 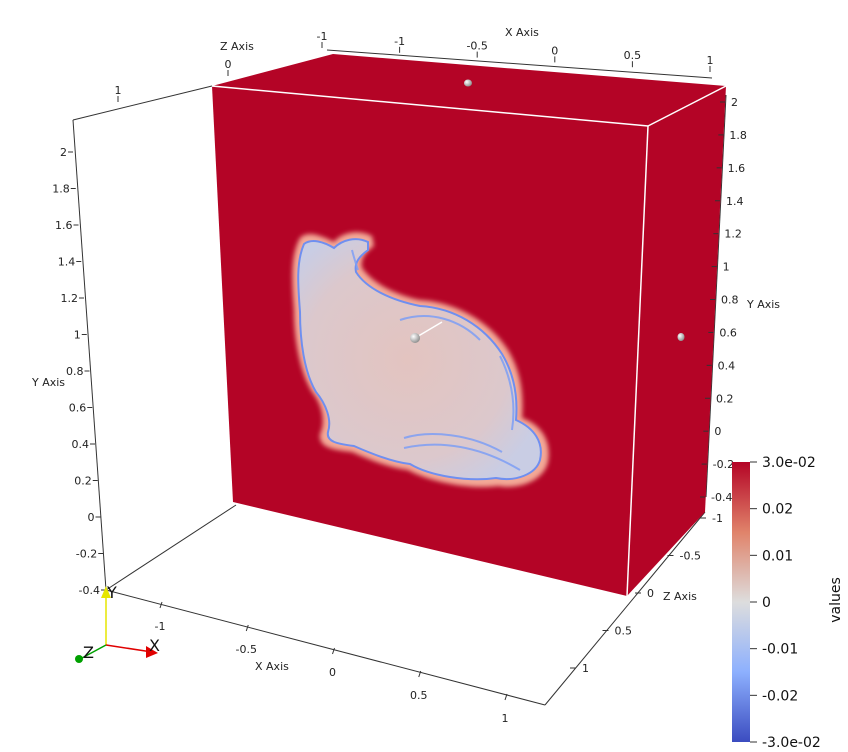 What do you see at coordinates (777, 556) in the screenshot?
I see `colorbar-tick-label: 0.01` at bounding box center [777, 556].